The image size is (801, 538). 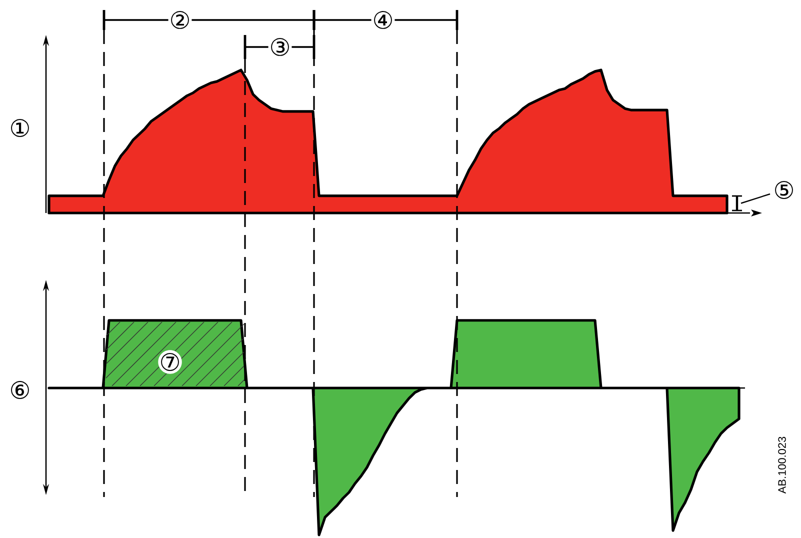 What do you see at coordinates (784, 190) in the screenshot?
I see `text: ⑤` at bounding box center [784, 190].